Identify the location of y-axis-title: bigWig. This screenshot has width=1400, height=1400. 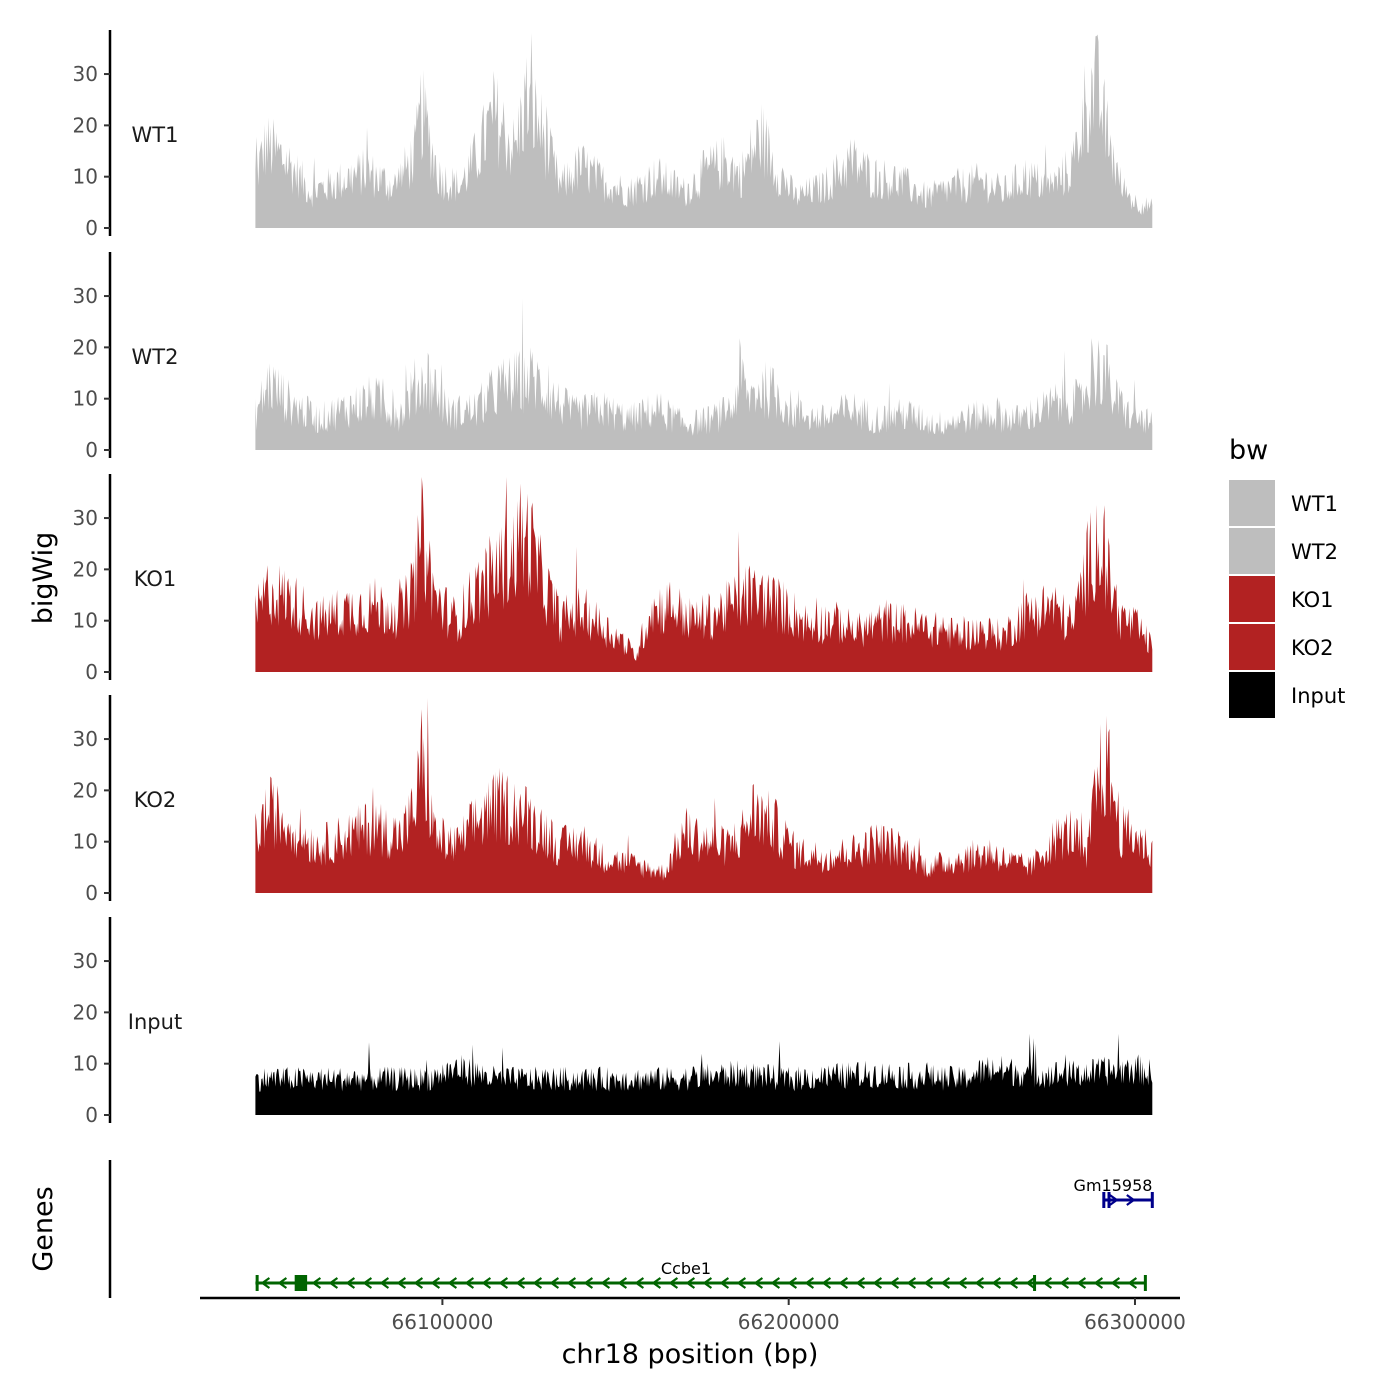
(43, 578).